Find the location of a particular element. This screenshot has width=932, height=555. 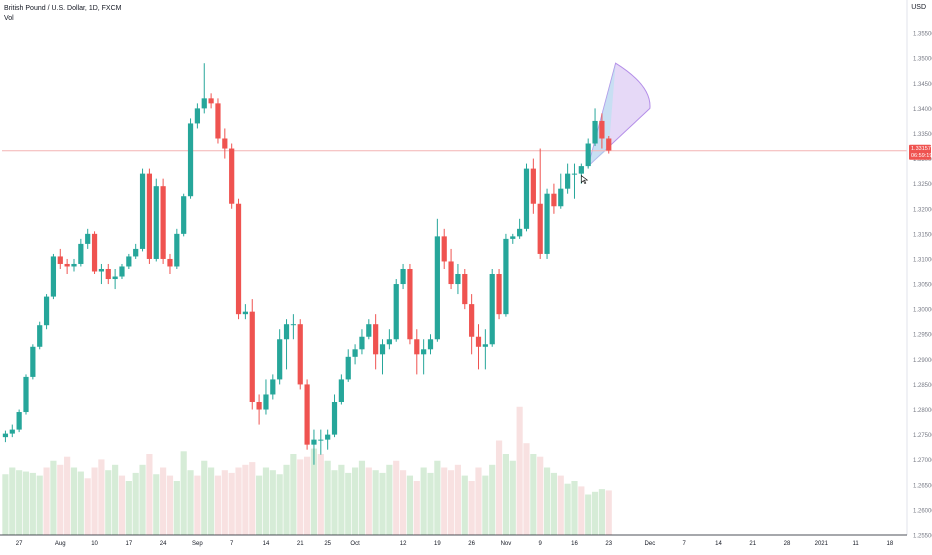

time-tick-label: Sep is located at coordinates (197, 544).